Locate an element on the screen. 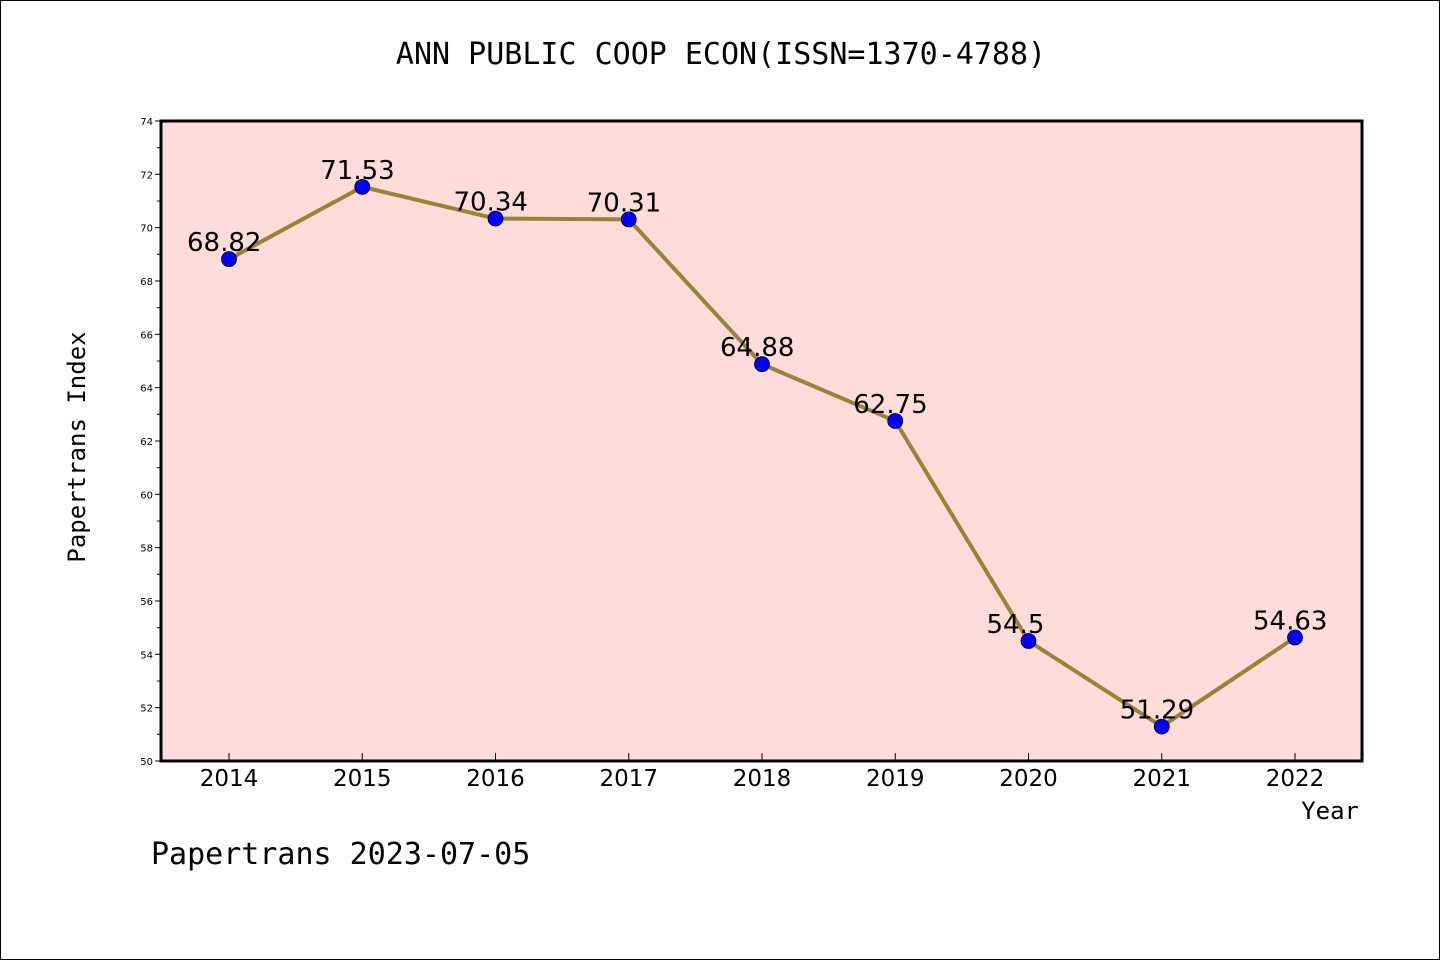  x-axis-label: Year is located at coordinates (1330, 811).